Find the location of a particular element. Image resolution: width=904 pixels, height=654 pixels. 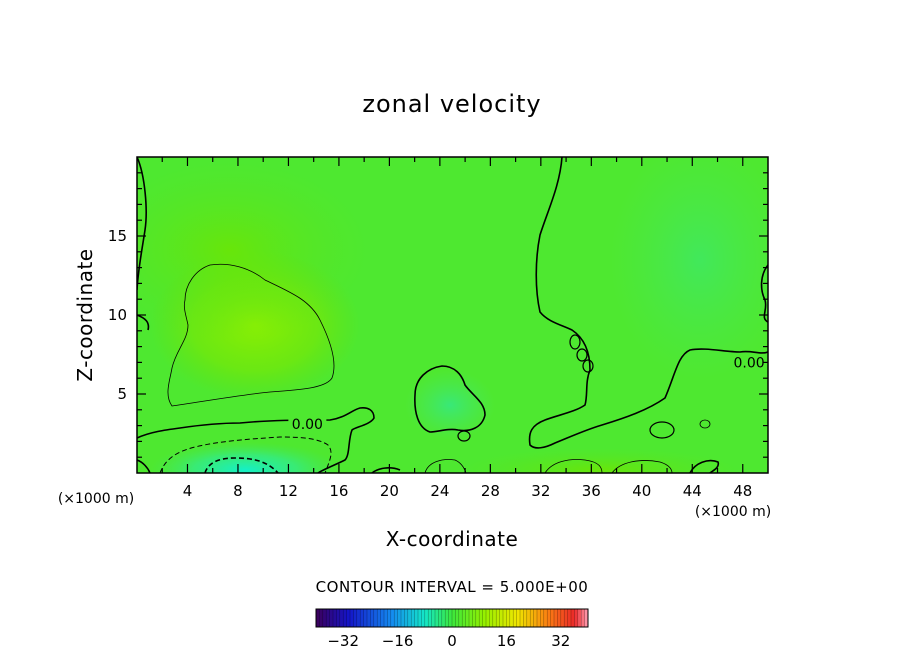

y-tick-label: 10 is located at coordinates (117, 315).